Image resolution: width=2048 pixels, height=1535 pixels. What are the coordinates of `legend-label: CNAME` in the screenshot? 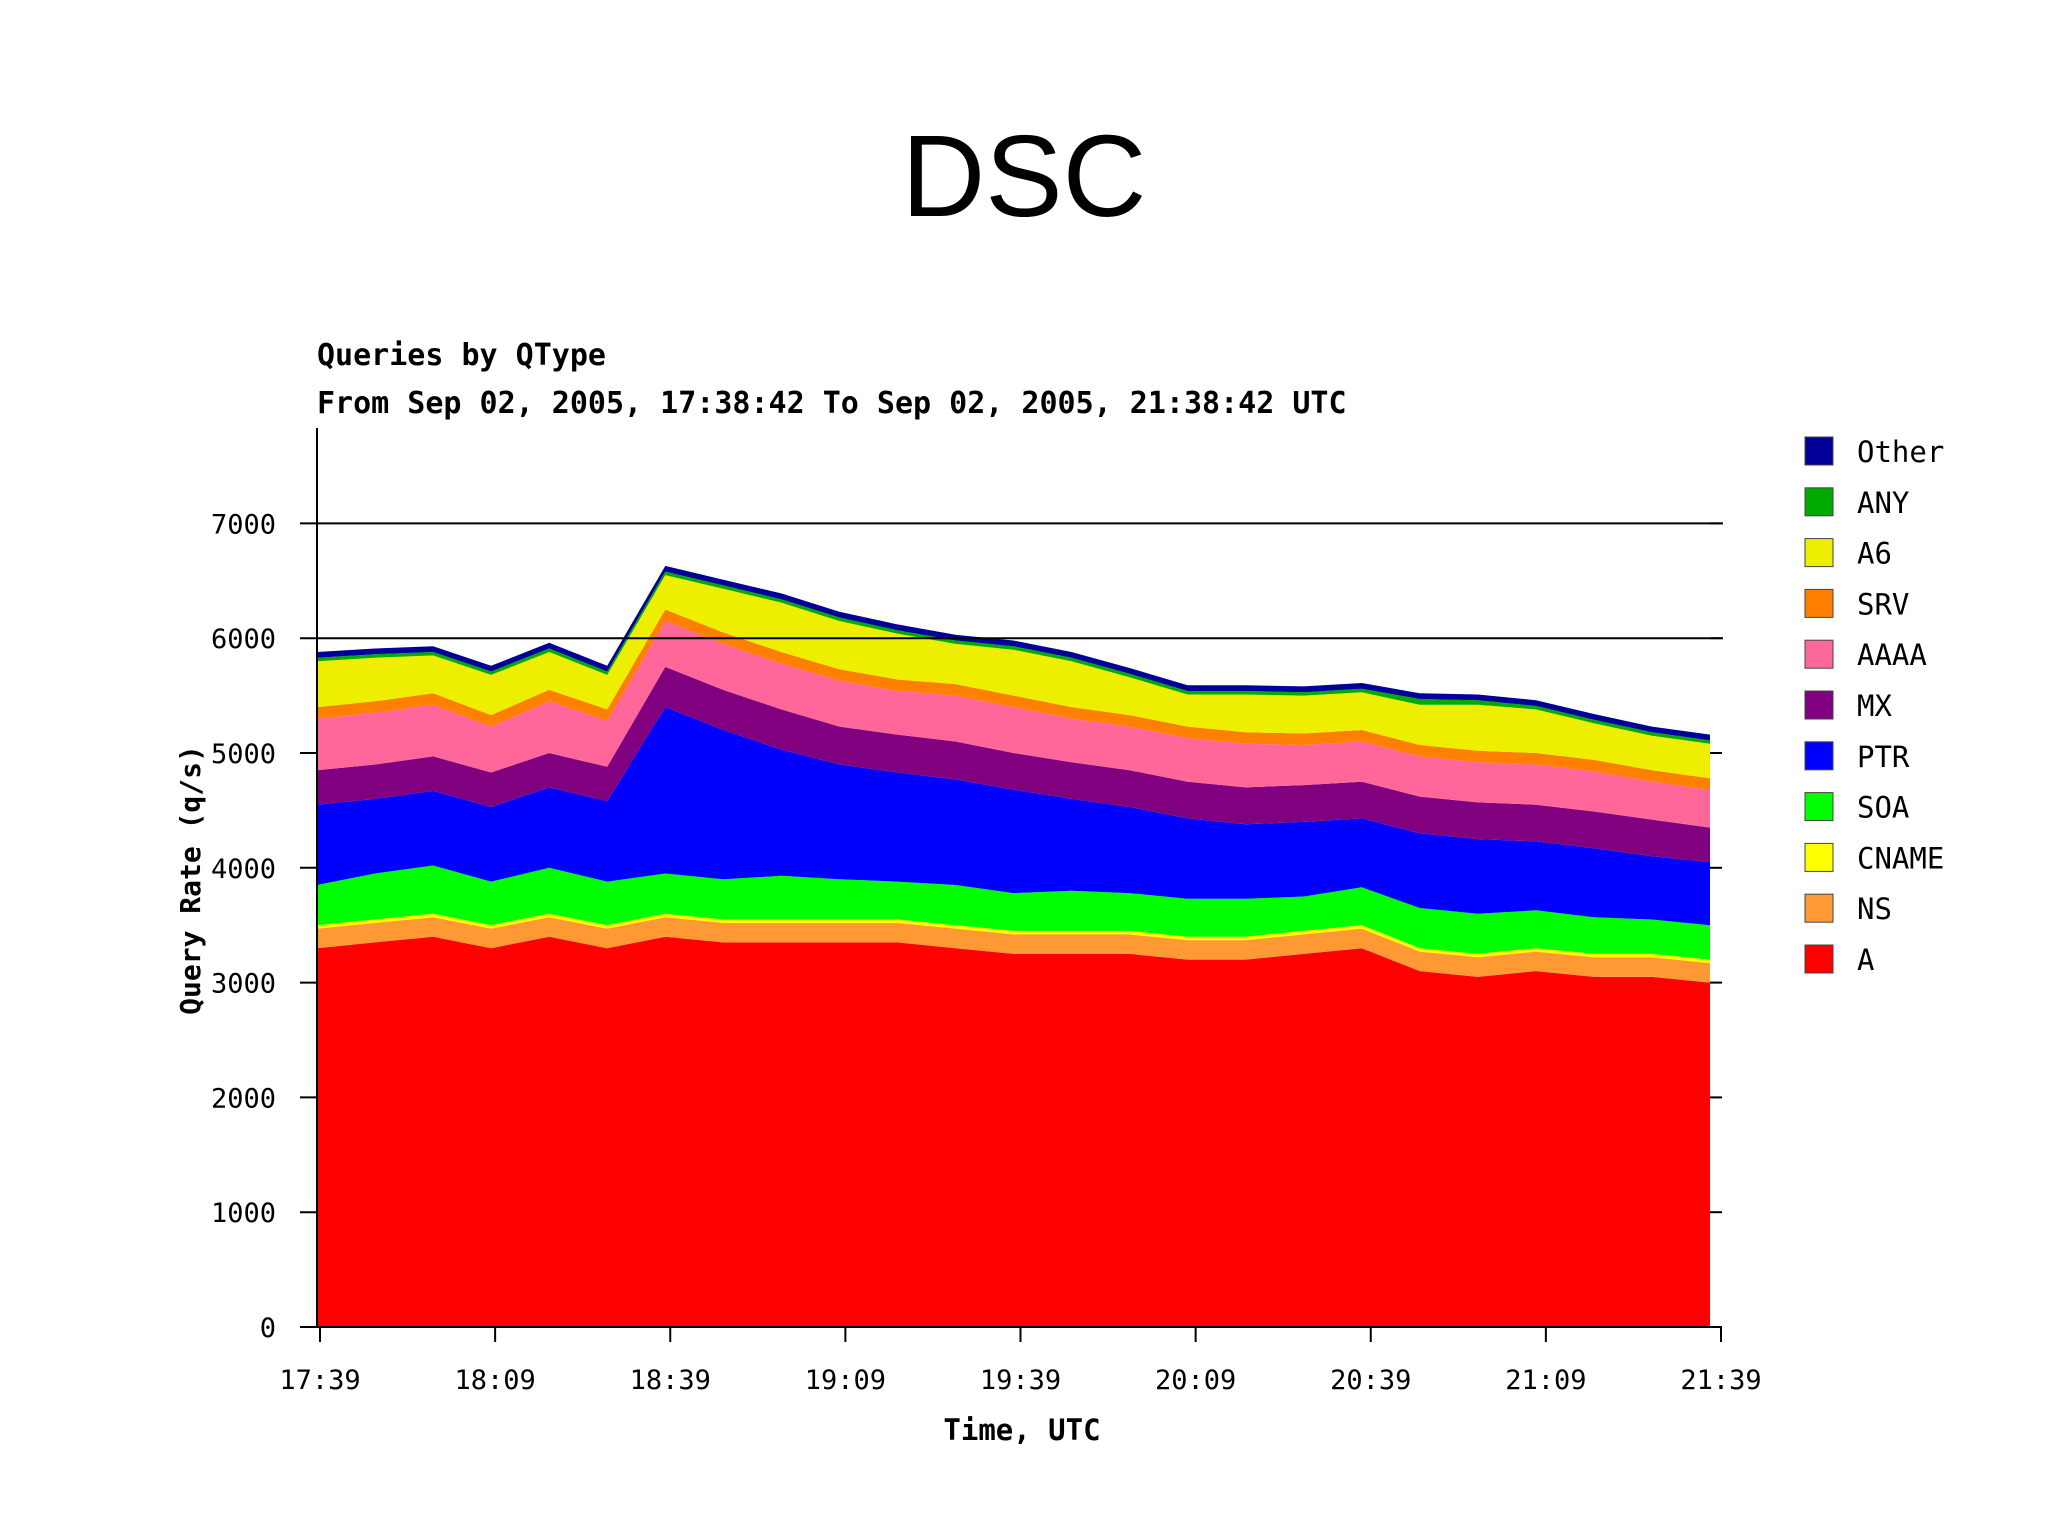 It's located at (1900, 858).